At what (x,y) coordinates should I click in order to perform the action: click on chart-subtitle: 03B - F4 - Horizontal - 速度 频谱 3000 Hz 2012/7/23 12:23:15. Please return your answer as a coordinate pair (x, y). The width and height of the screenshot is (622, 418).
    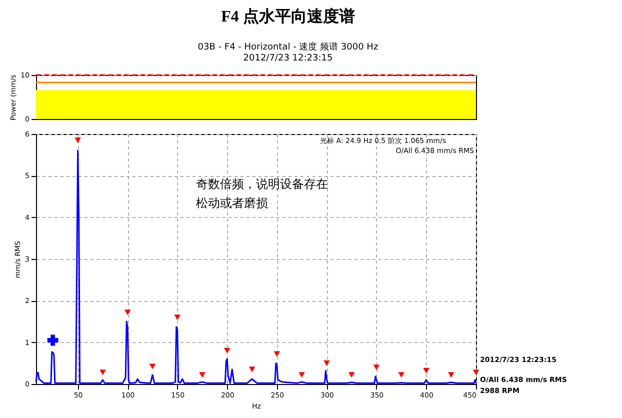
    Looking at the image, I should click on (288, 53).